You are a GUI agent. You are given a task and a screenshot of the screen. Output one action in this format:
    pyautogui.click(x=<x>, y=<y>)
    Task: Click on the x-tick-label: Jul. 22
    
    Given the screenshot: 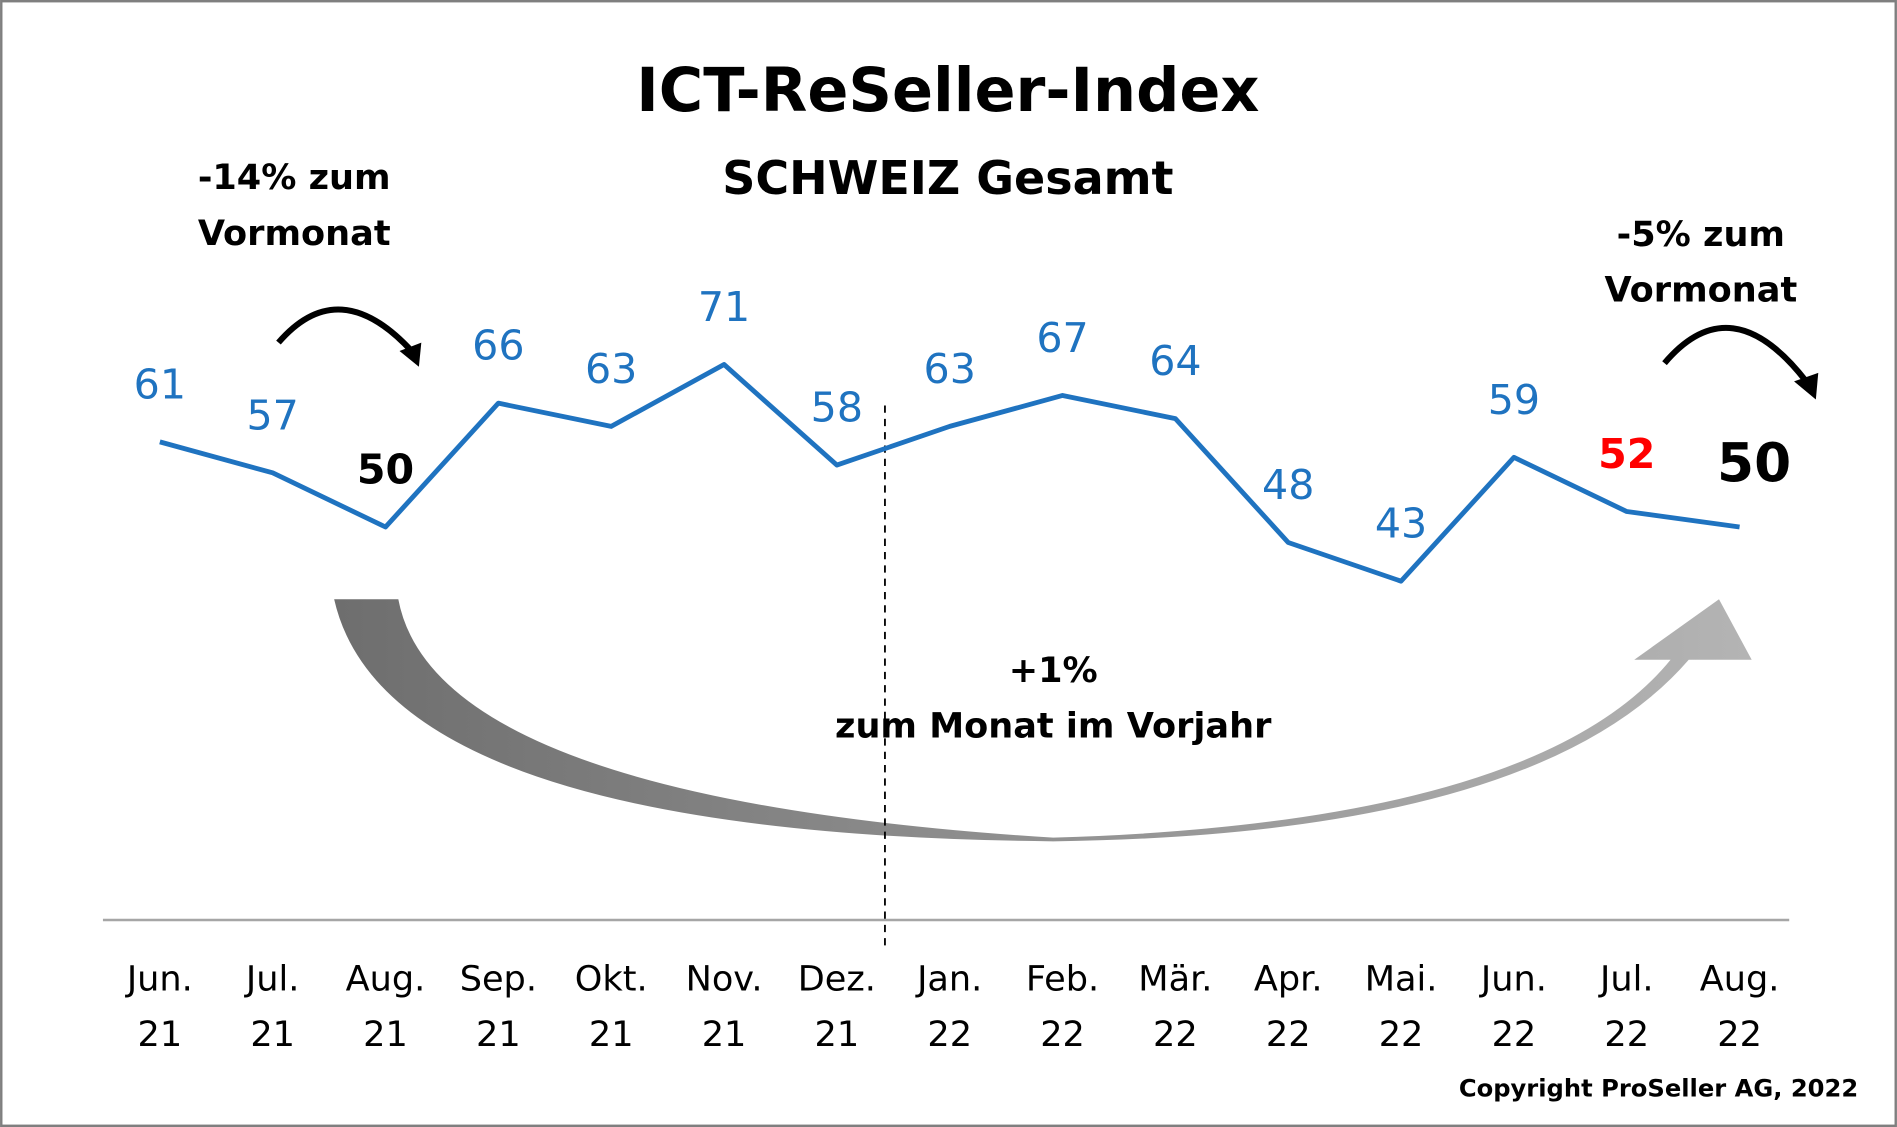 What is the action you would take?
    pyautogui.click(x=1625, y=1007)
    